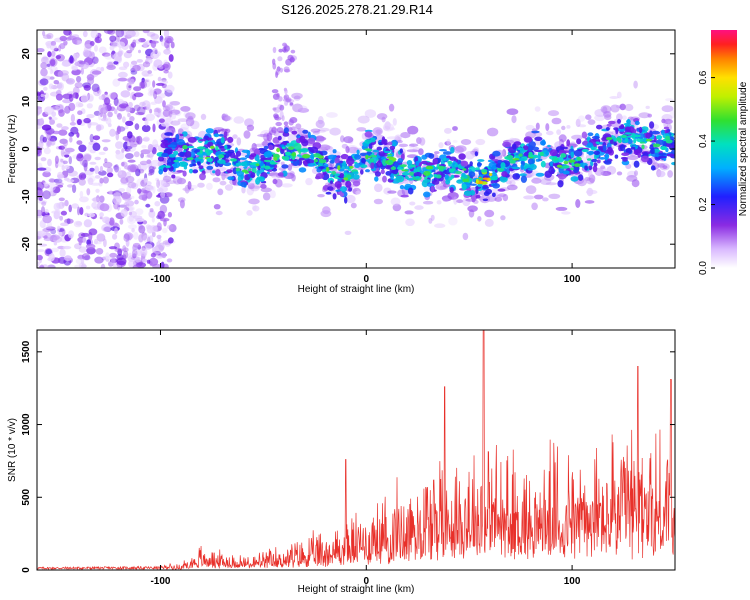 This screenshot has width=750, height=600. I want to click on y-tick-label: 1500, so click(26, 351).